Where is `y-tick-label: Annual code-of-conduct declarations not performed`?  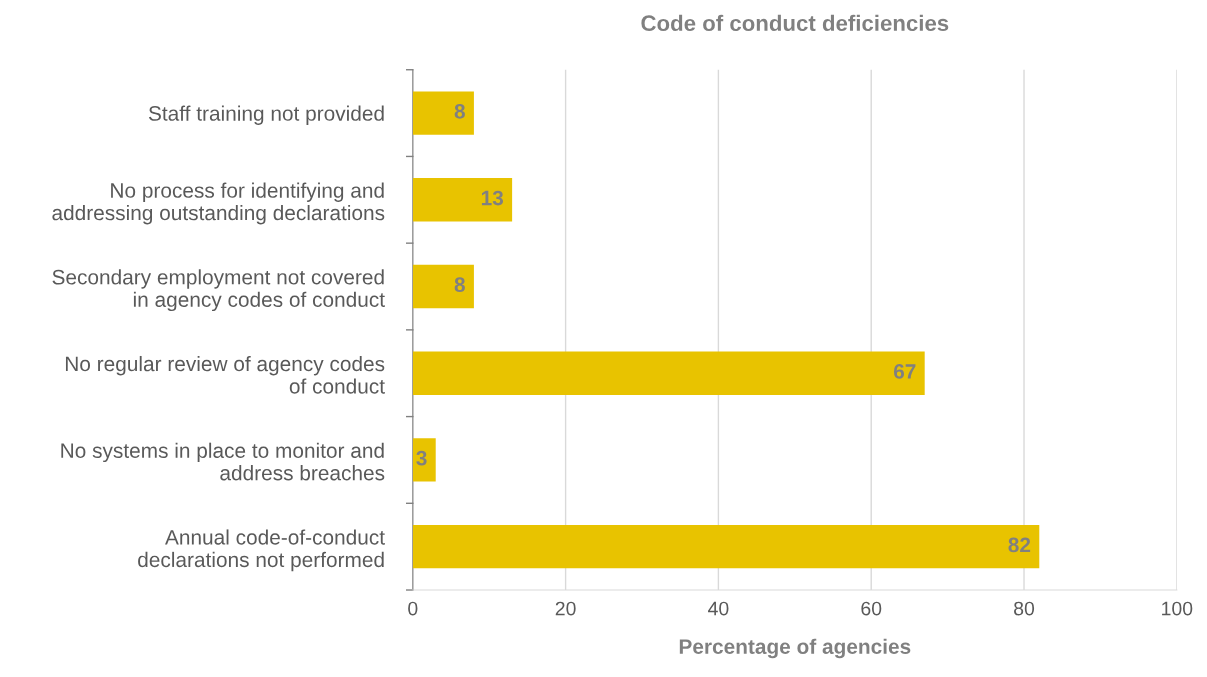 y-tick-label: Annual code-of-conduct declarations not performed is located at coordinates (261, 550).